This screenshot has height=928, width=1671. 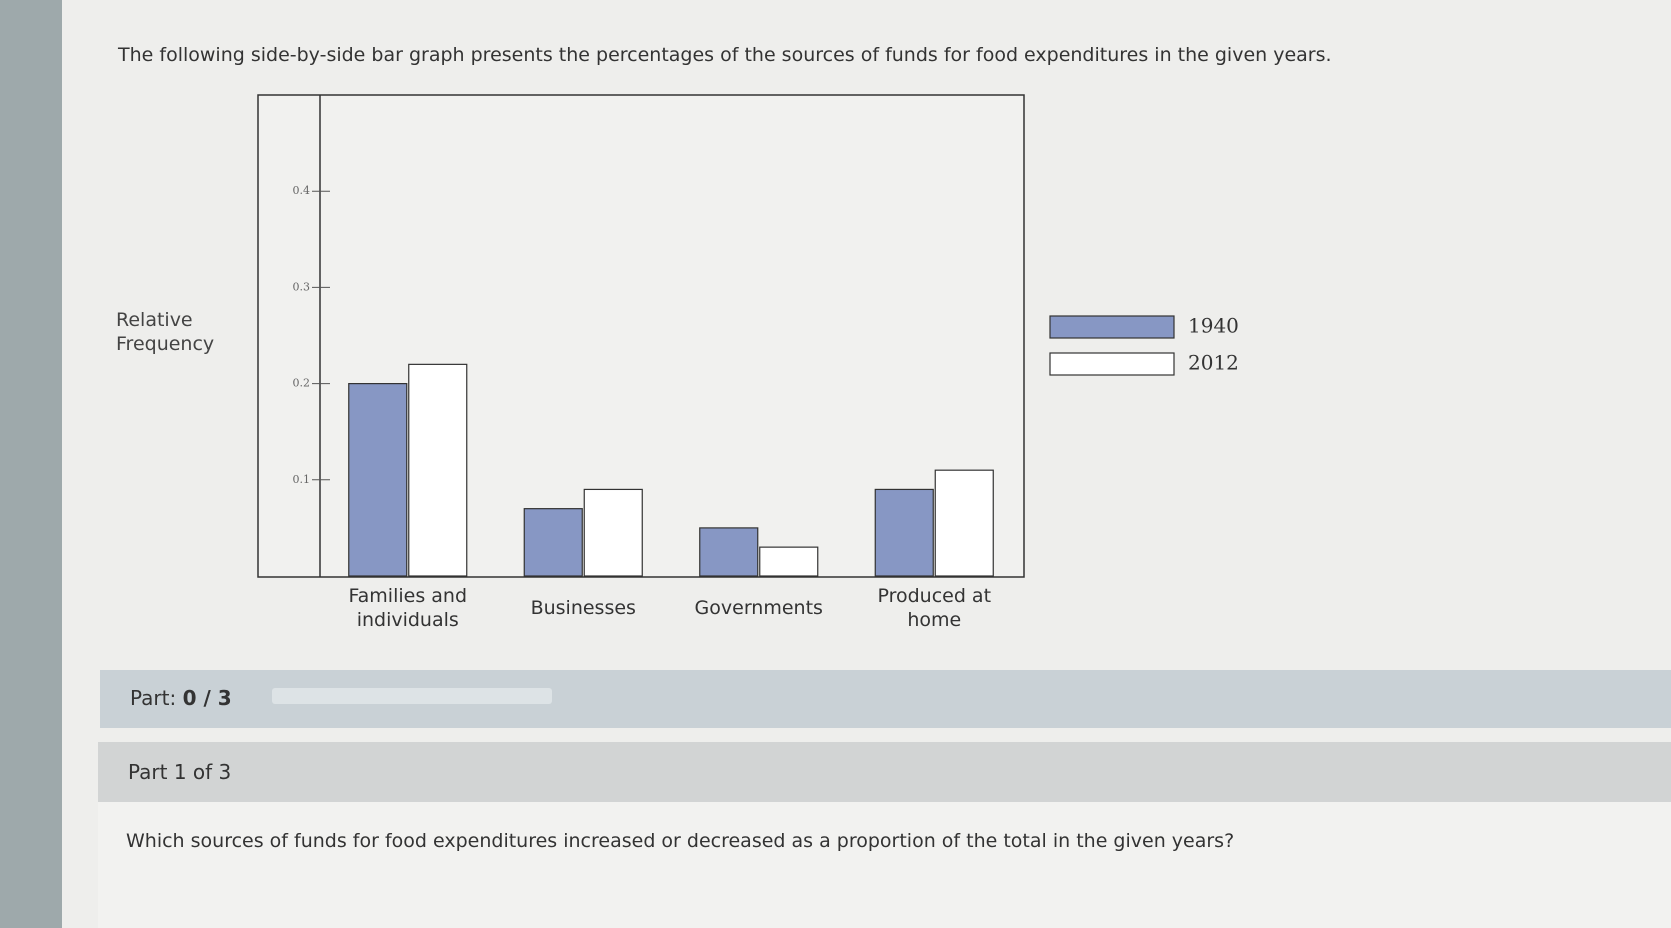 I want to click on legend-label: 2012, so click(x=1213, y=363).